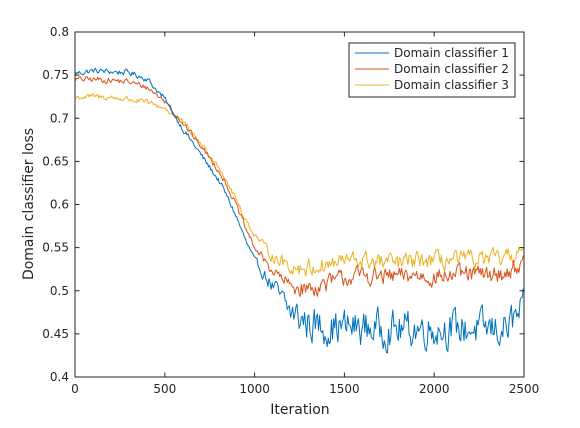 Image resolution: width=580 pixels, height=428 pixels. Describe the element at coordinates (59, 118) in the screenshot. I see `y-tick-label: 0.7` at that location.